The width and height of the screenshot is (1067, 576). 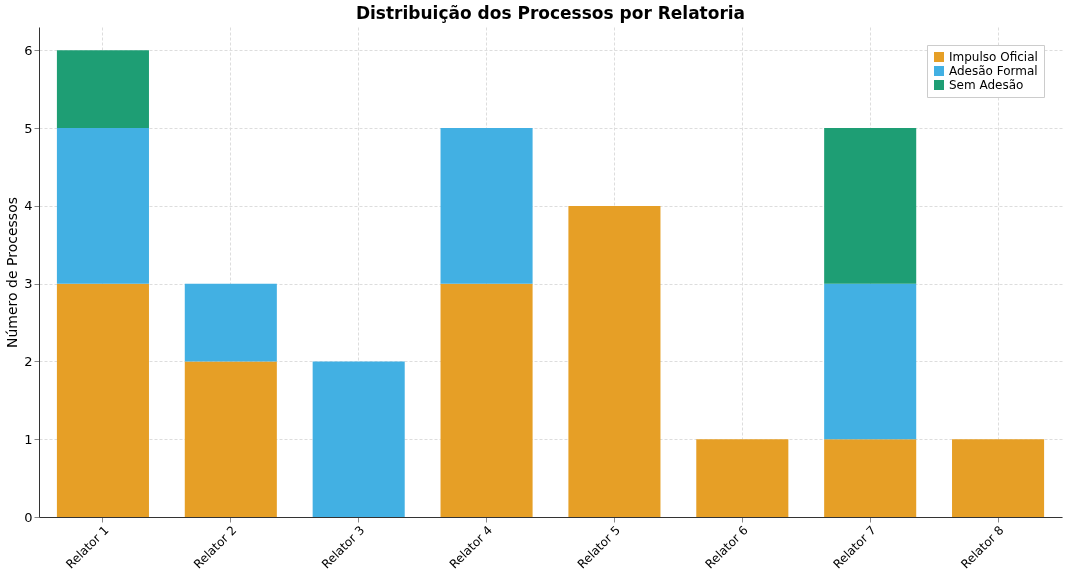 I want to click on y-tick-label: 2, so click(x=28, y=361).